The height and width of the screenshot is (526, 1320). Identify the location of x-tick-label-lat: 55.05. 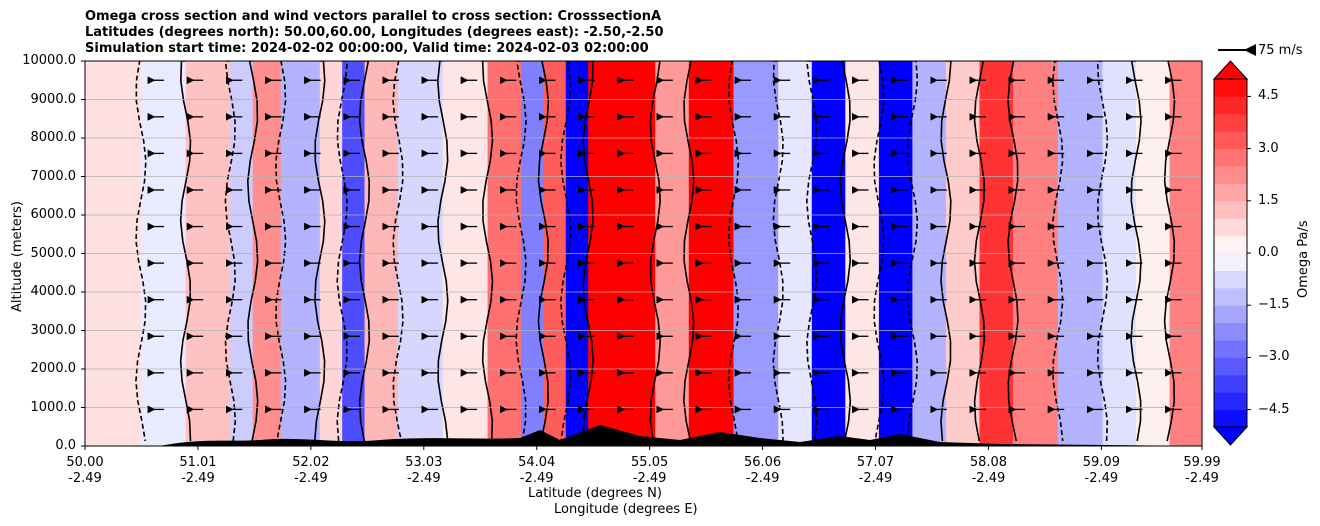
(650, 462).